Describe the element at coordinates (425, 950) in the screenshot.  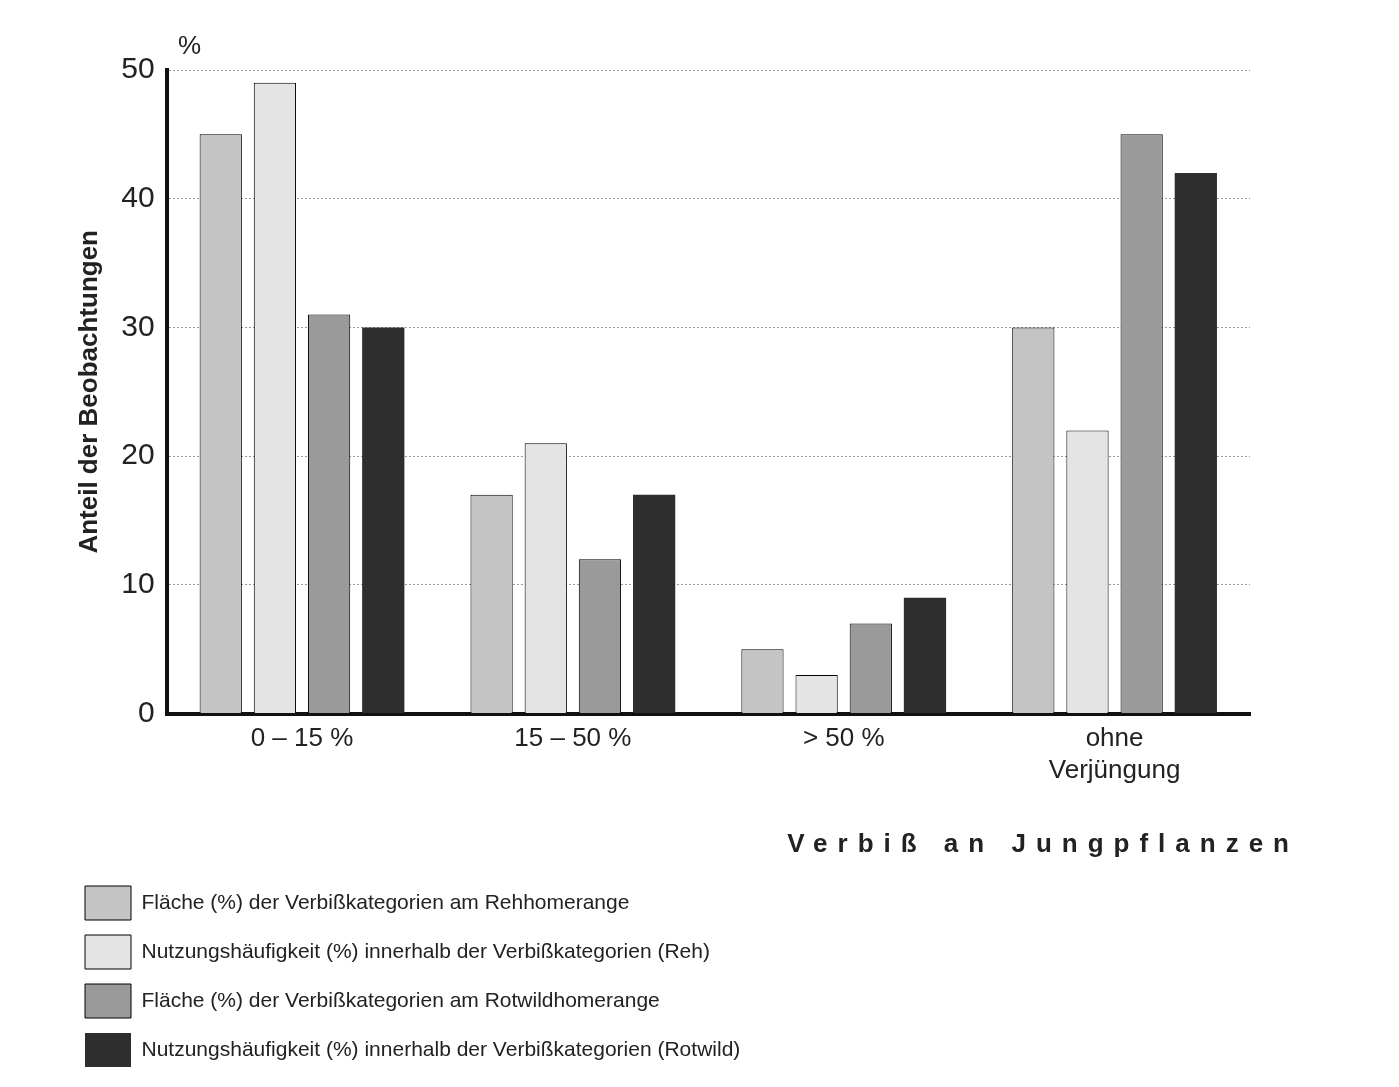
I see `legend-label: Nutzungshäufigkeit (%) innerhalb der Verbißkategorien (Reh)` at that location.